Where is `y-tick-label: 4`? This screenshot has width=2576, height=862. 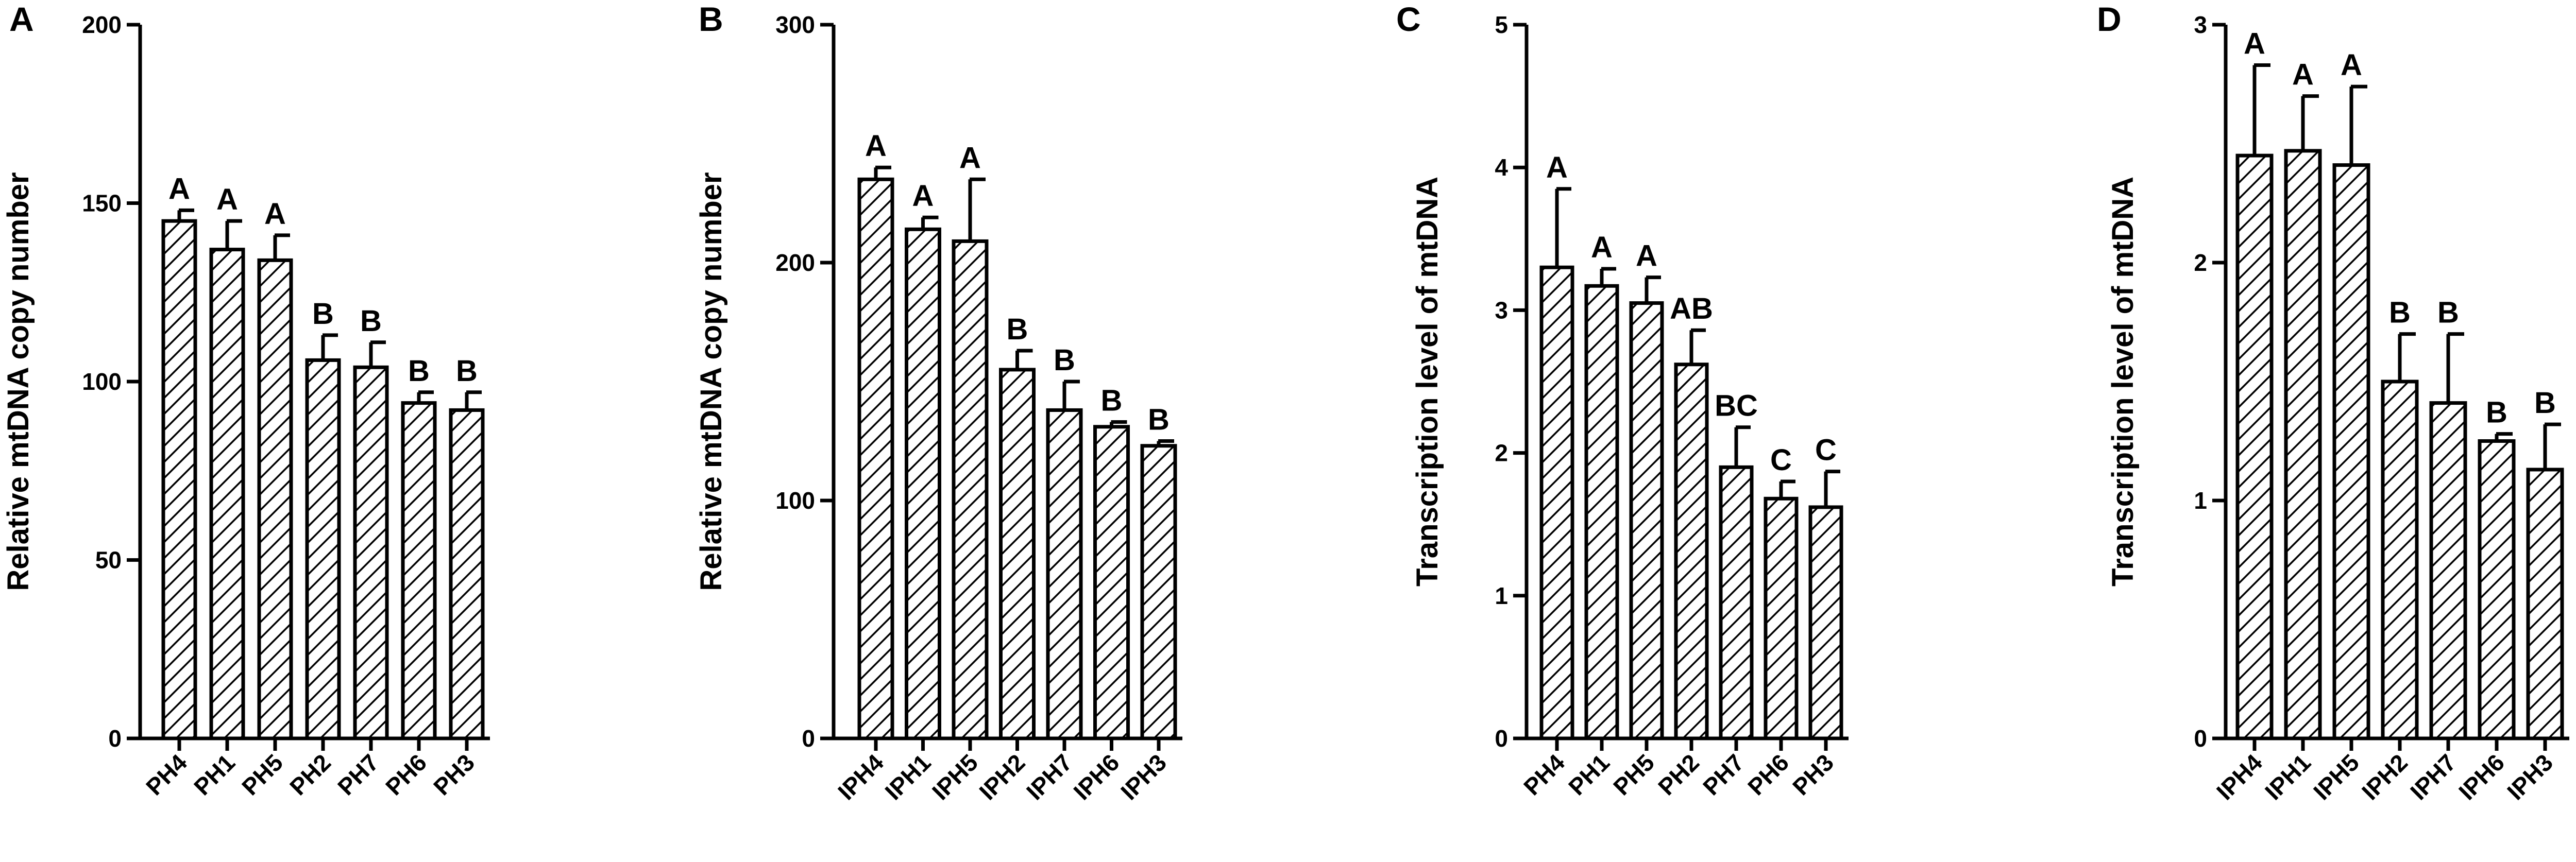 y-tick-label: 4 is located at coordinates (1501, 167).